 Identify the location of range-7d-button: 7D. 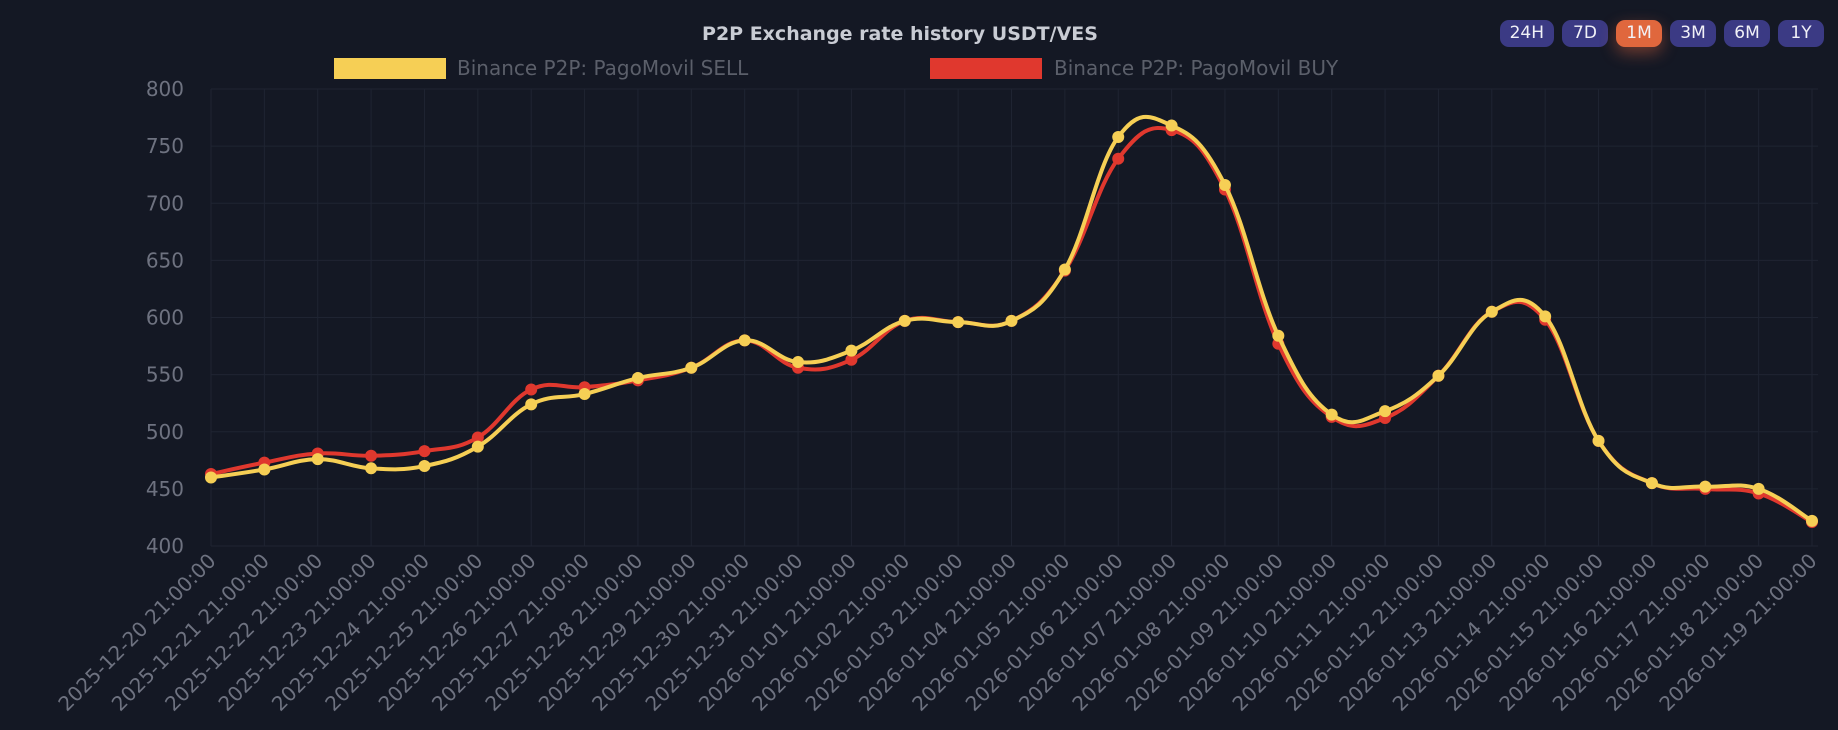
(1585, 33).